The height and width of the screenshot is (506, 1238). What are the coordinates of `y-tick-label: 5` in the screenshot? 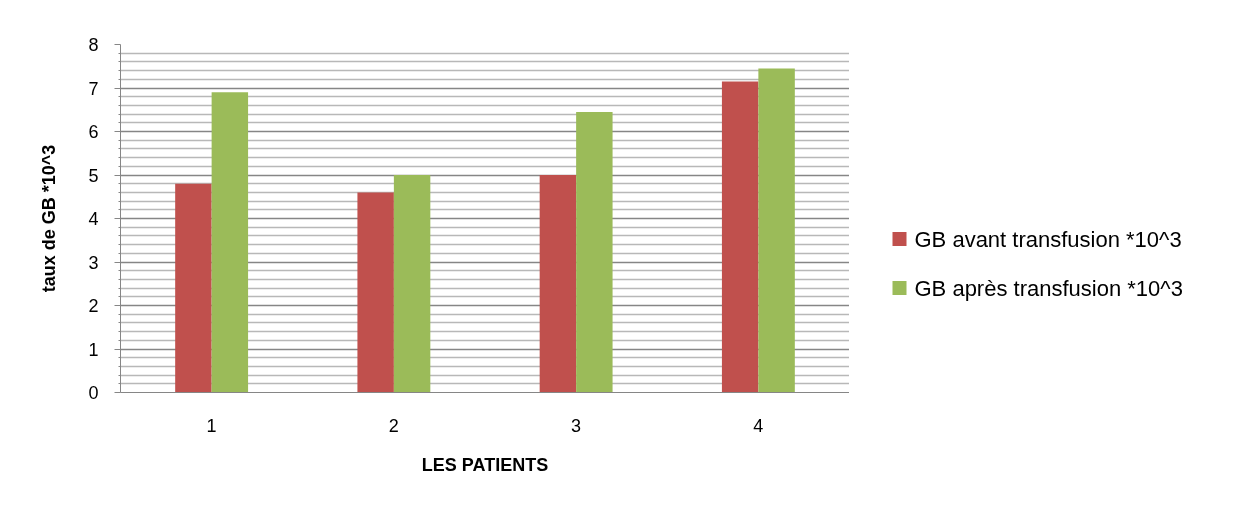 It's located at (93, 175).